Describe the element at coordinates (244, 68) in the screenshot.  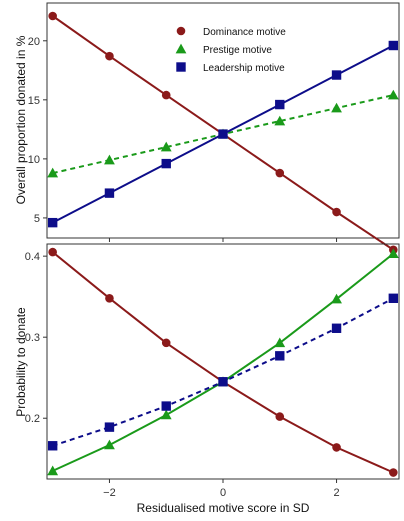
I see `legend-leadership-label: Leadership motive` at that location.